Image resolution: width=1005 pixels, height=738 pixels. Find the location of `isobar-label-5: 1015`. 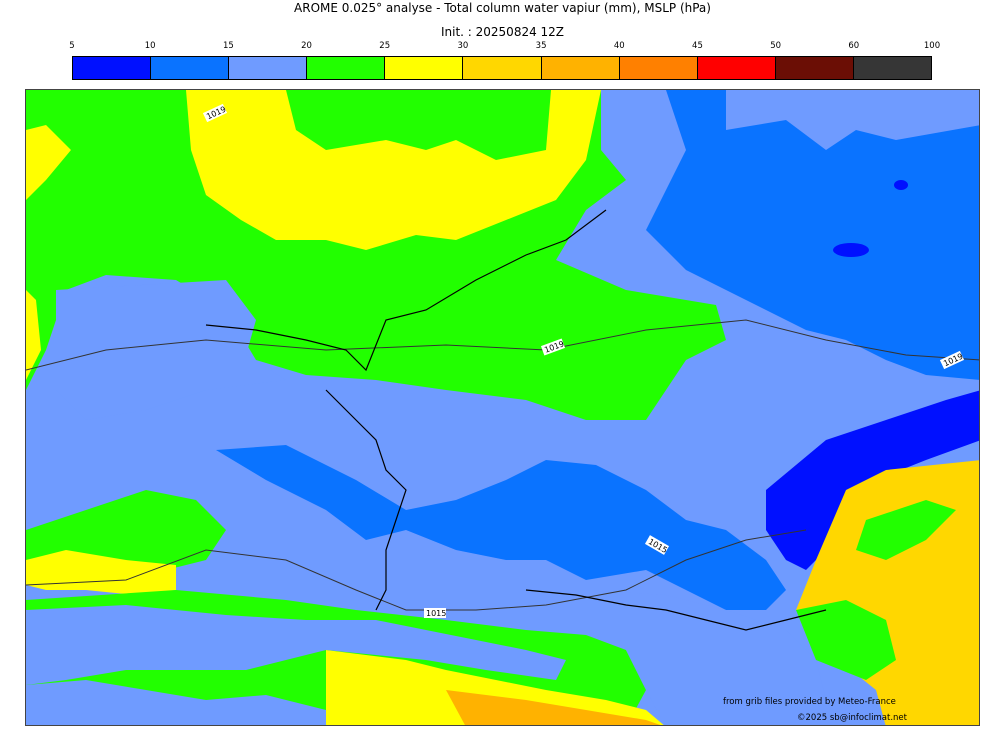

isobar-label-5: 1015 is located at coordinates (435, 613).